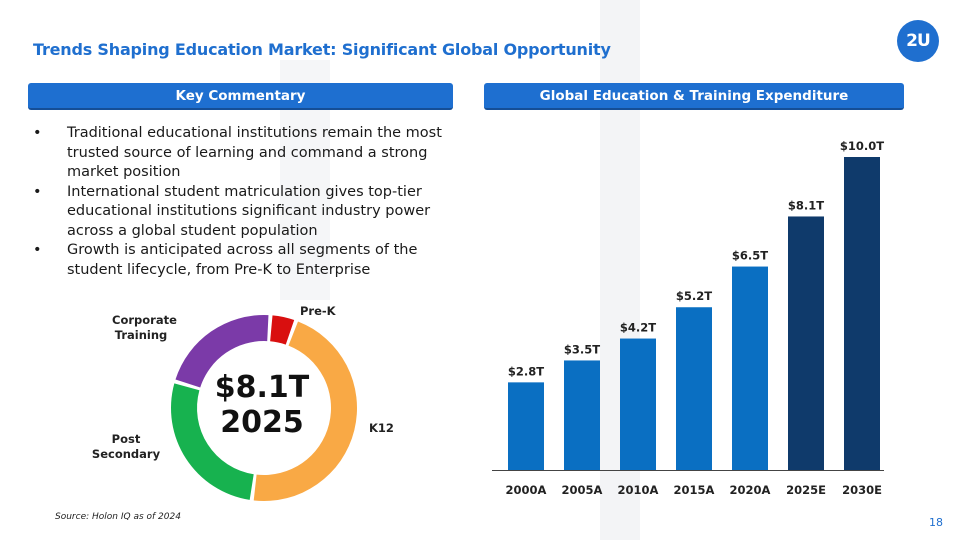 This screenshot has width=960, height=540. Describe the element at coordinates (240, 96) in the screenshot. I see `key-commentary-header: Key Commentary` at that location.